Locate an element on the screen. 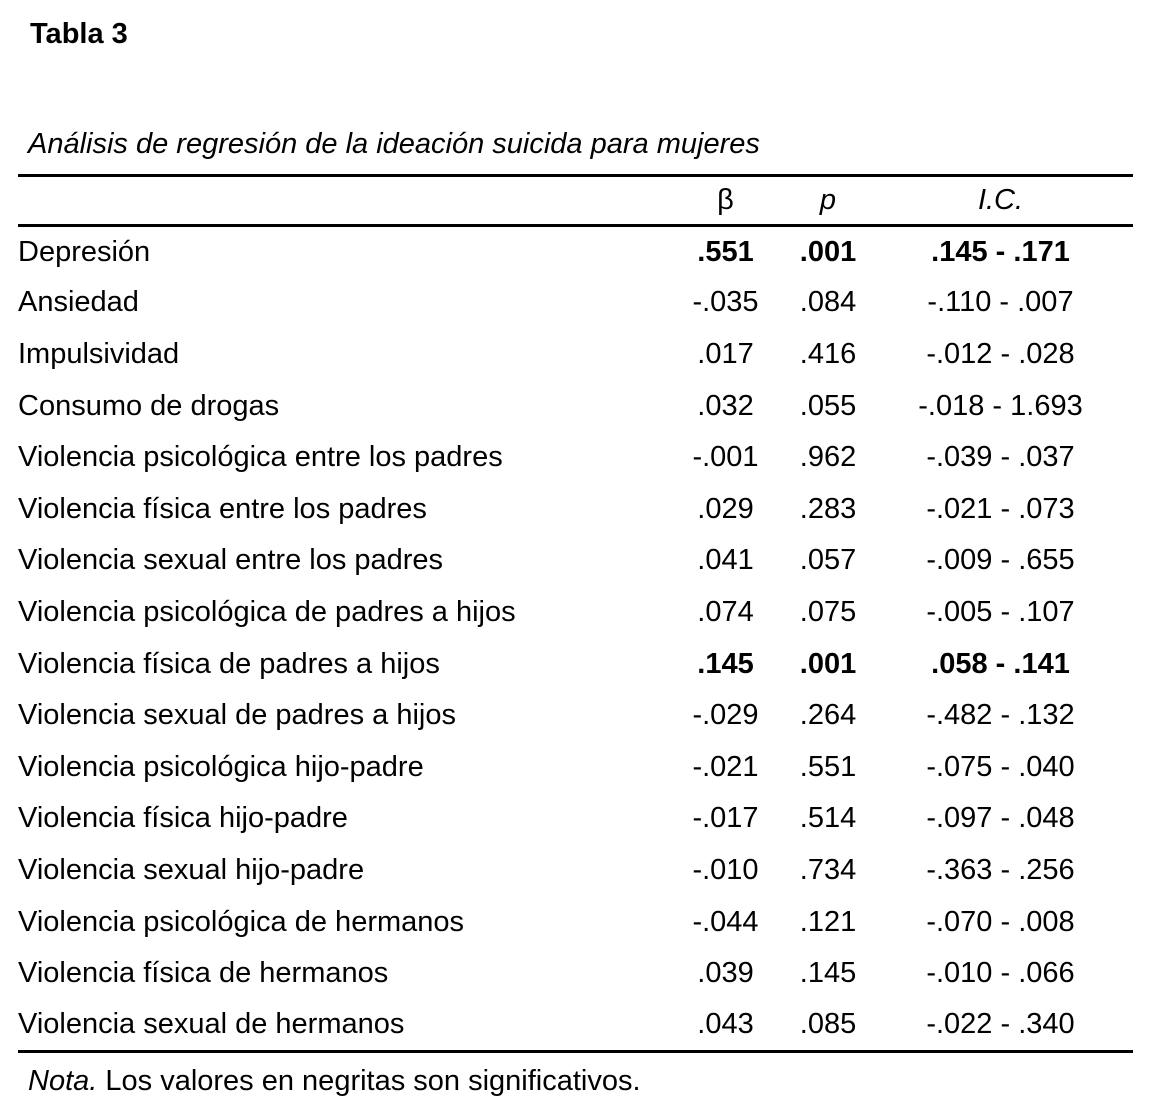 Image resolution: width=1156 pixels, height=1108 pixels. ci-column-header: I.C. is located at coordinates (1000, 200).